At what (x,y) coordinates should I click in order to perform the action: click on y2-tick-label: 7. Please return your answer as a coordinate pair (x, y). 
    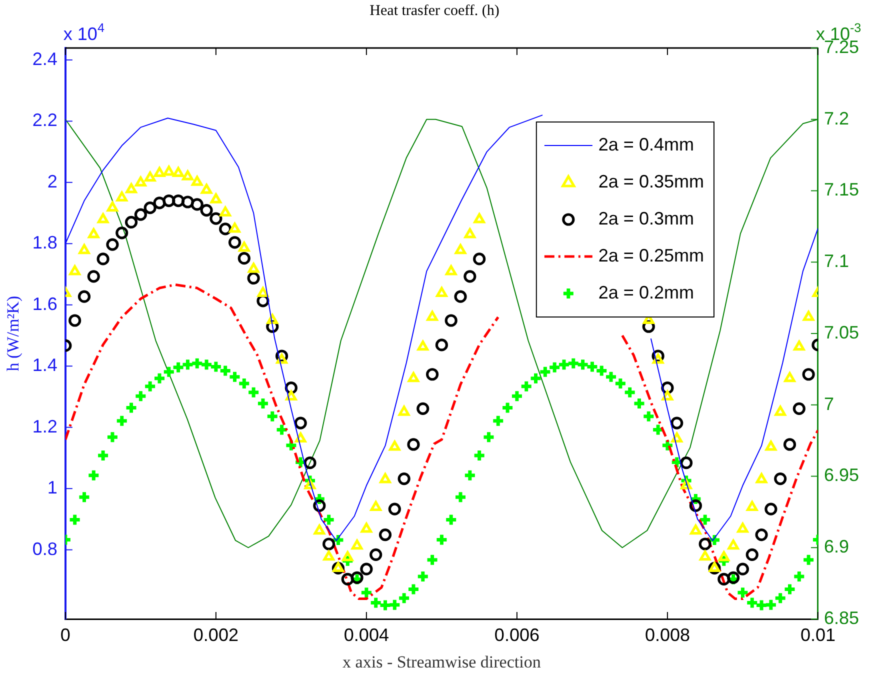
    Looking at the image, I should click on (829, 404).